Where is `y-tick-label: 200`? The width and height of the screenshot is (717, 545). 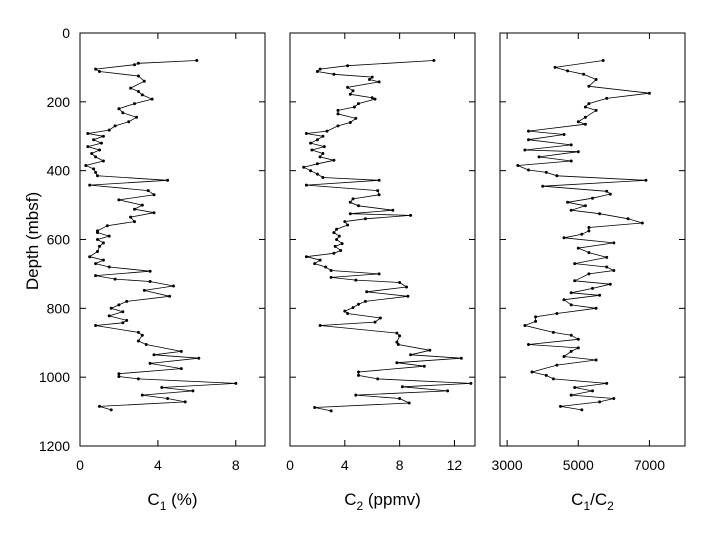
y-tick-label: 200 is located at coordinates (59, 102).